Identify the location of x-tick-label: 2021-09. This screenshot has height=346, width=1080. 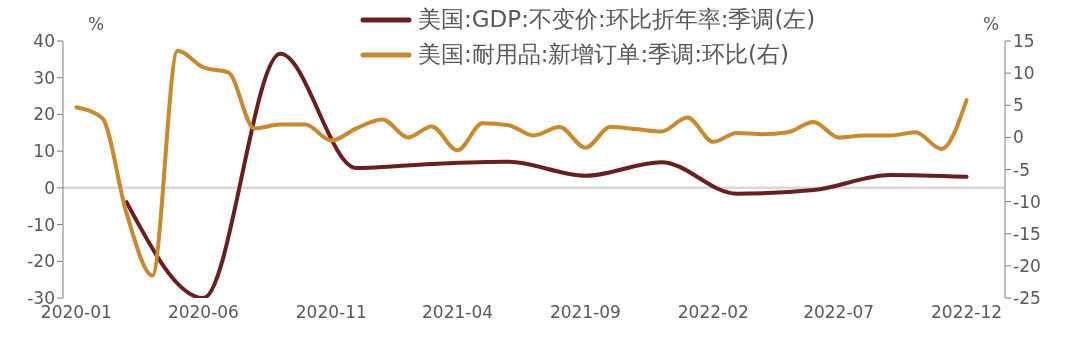
(585, 312).